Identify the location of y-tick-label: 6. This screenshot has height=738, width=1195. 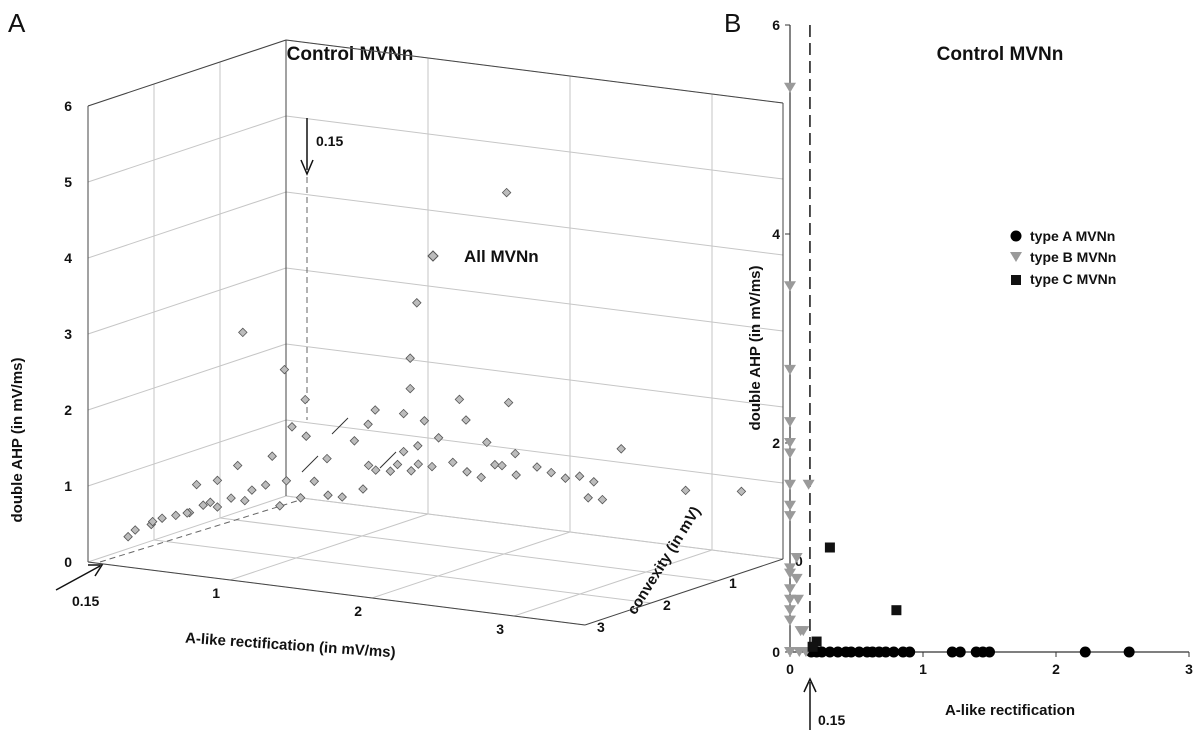
(68, 106).